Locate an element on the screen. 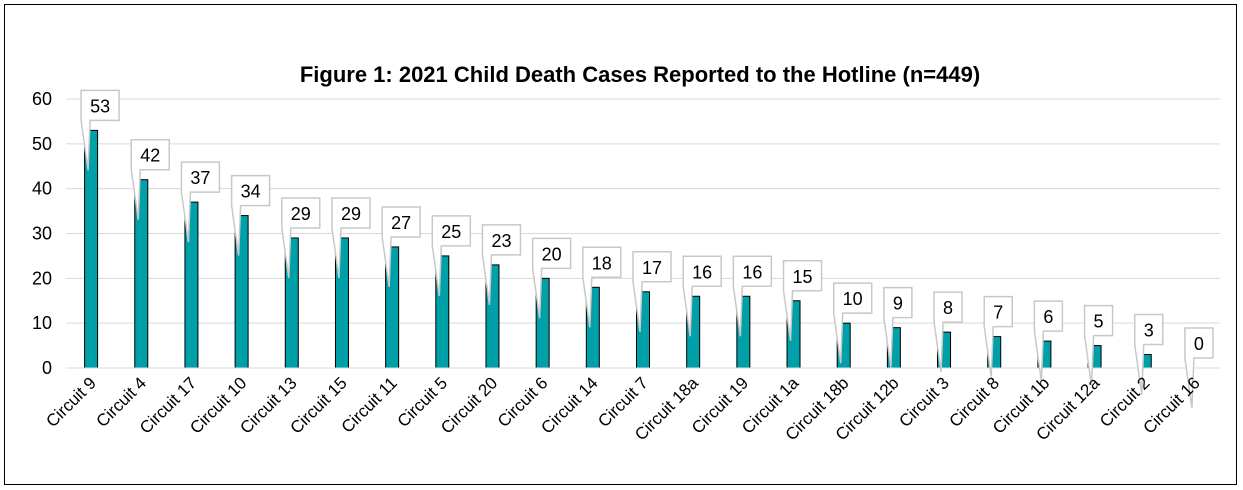 The height and width of the screenshot is (490, 1243). data-label: 9 is located at coordinates (898, 304).